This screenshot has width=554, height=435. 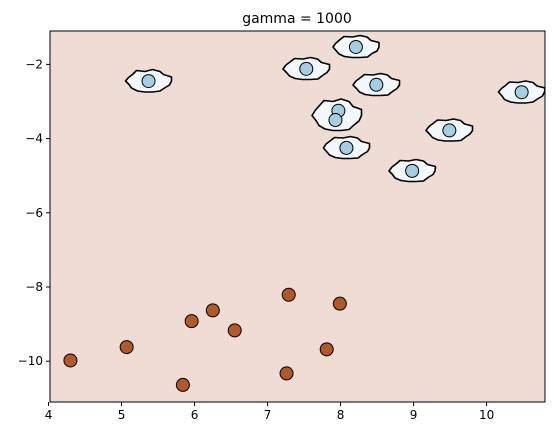 What do you see at coordinates (34, 139) in the screenshot?
I see `y-tick-label: −4` at bounding box center [34, 139].